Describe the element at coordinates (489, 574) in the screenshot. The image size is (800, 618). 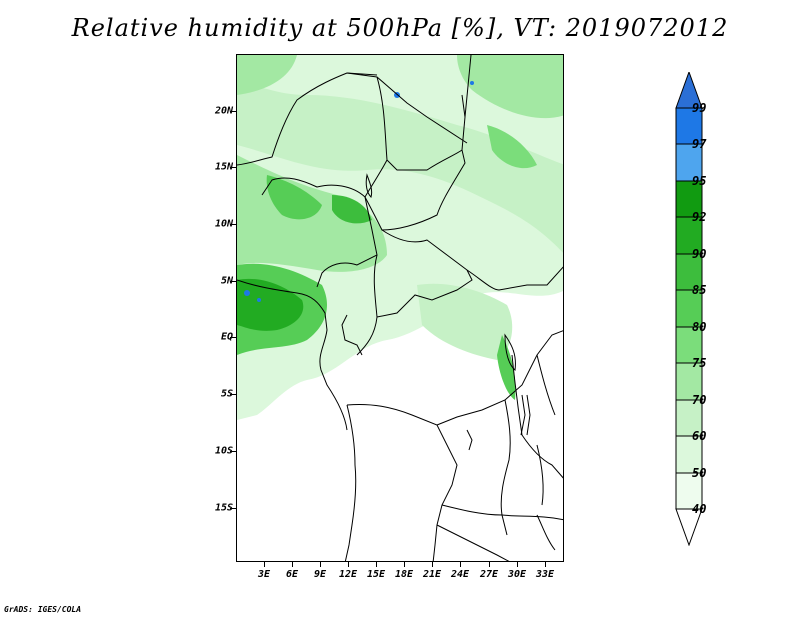
I see `lon-label-27e: 27E` at that location.